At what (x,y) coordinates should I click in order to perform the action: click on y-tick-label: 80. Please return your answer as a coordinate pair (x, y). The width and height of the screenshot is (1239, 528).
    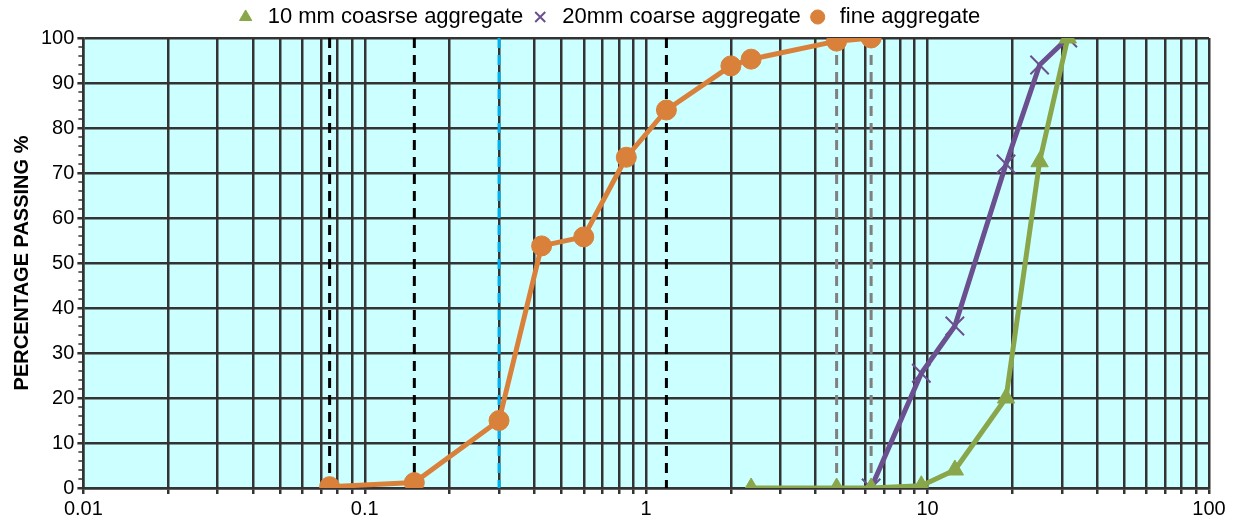
    Looking at the image, I should click on (63, 126).